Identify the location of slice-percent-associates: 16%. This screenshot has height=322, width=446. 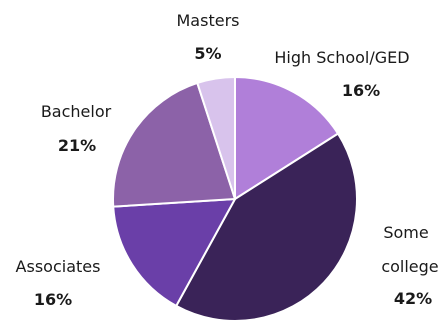
(53, 299).